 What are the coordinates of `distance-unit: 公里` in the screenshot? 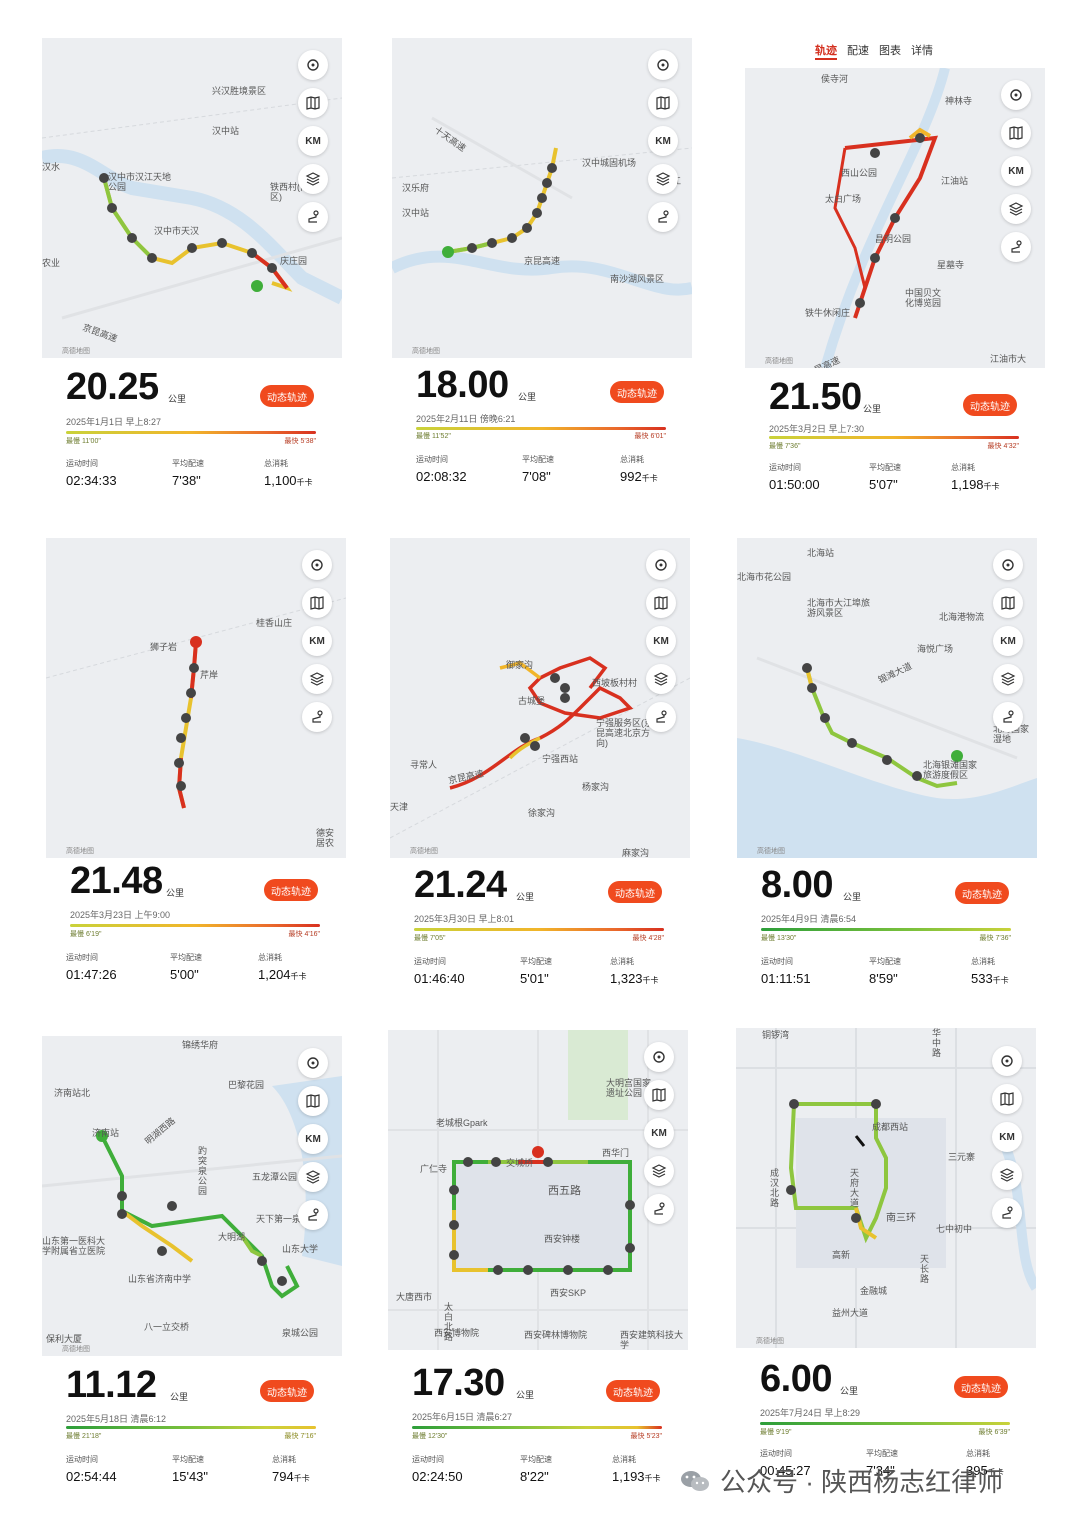 It's located at (527, 397).